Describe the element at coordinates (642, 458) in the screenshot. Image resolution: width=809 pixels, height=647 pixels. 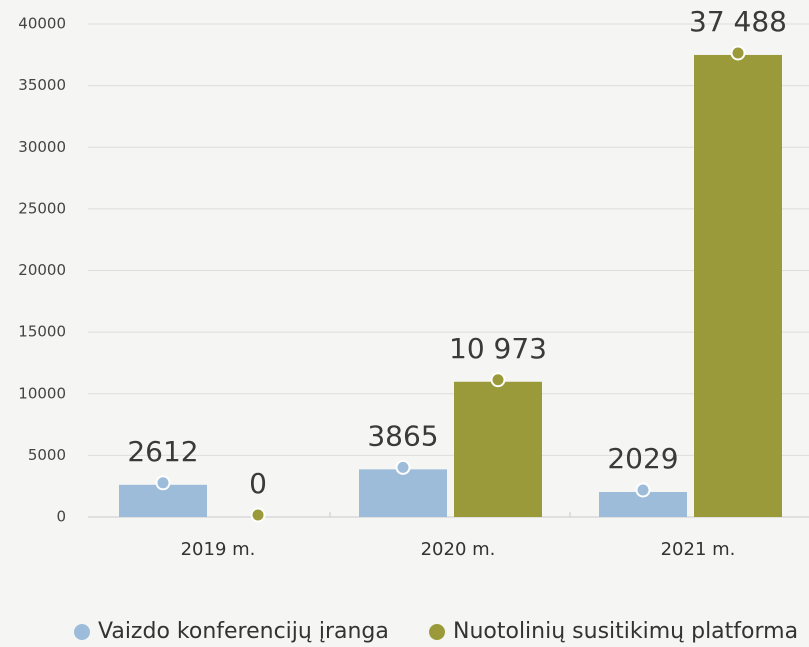
I see `data-label: 2029` at that location.